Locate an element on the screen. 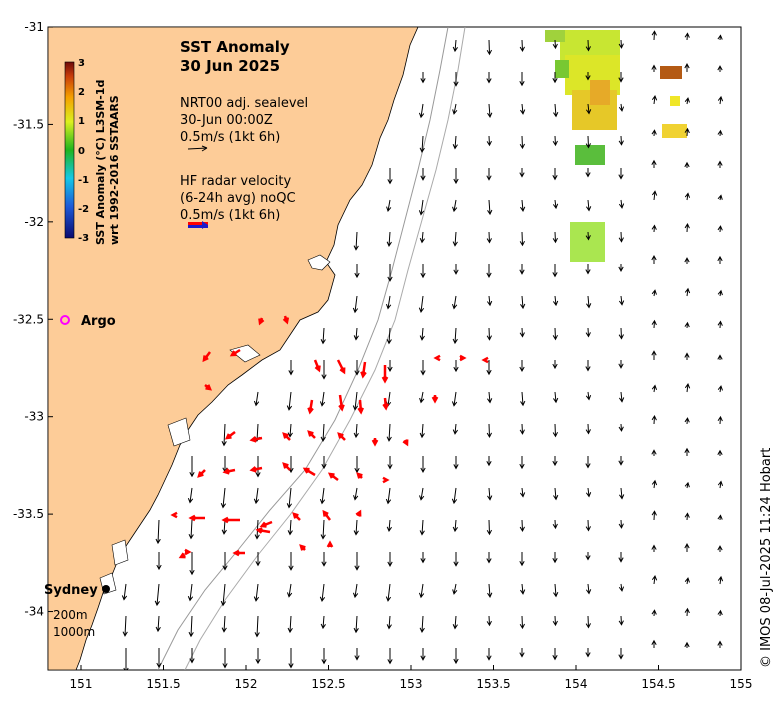  colorbar-label-line2: wrt 1992-2016 SSTAARS is located at coordinates (114, 170).